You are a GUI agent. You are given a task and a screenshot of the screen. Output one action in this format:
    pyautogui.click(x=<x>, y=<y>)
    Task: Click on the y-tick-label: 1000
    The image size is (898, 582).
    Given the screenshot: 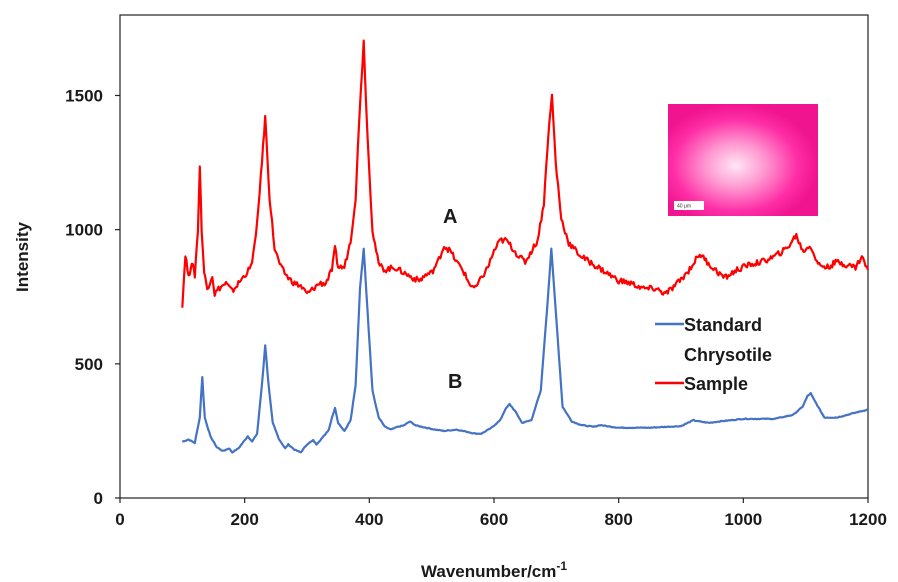 What is the action you would take?
    pyautogui.click(x=84, y=230)
    